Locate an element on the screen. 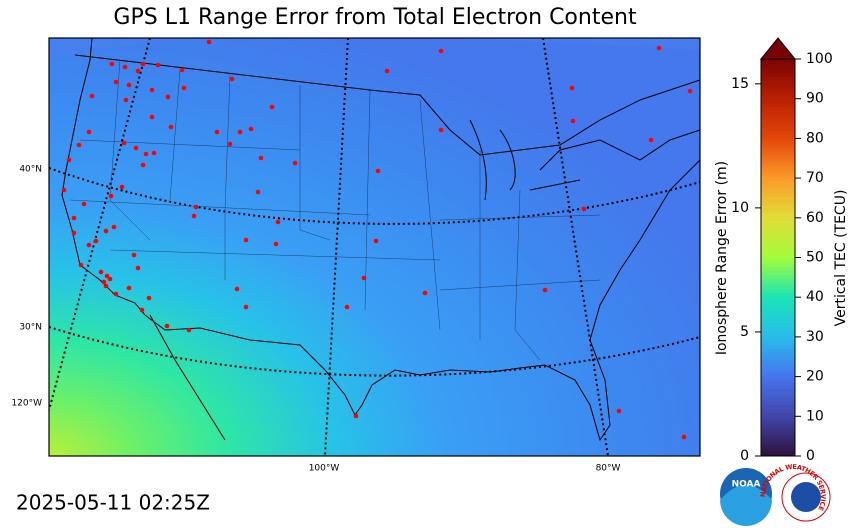 This screenshot has height=532, width=855. nws-center is located at coordinates (806, 497).